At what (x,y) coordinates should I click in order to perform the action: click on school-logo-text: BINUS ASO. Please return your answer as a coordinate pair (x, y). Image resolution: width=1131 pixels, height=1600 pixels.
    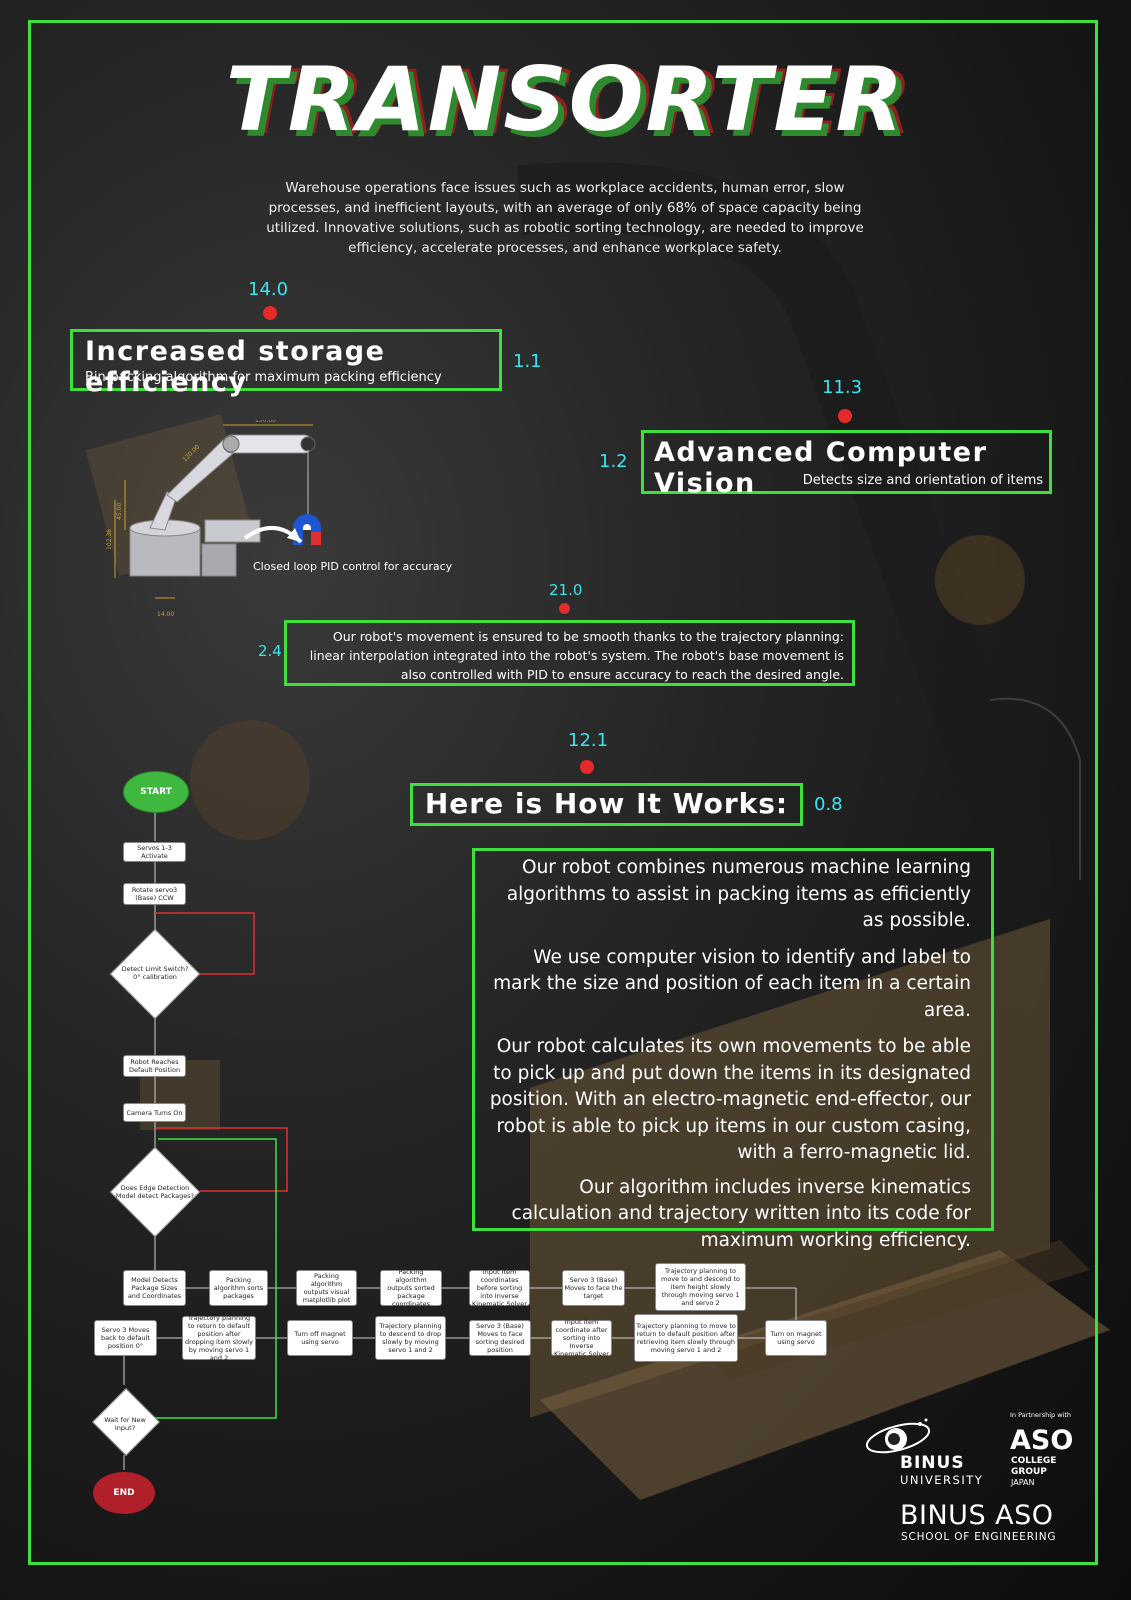
    Looking at the image, I should click on (977, 1515).